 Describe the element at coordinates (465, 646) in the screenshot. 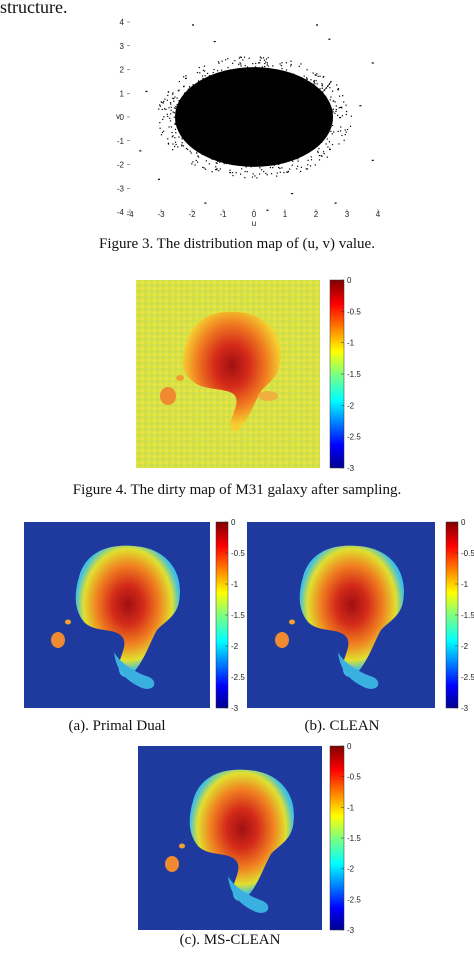

I see `colorbar-tick-label: -2` at that location.